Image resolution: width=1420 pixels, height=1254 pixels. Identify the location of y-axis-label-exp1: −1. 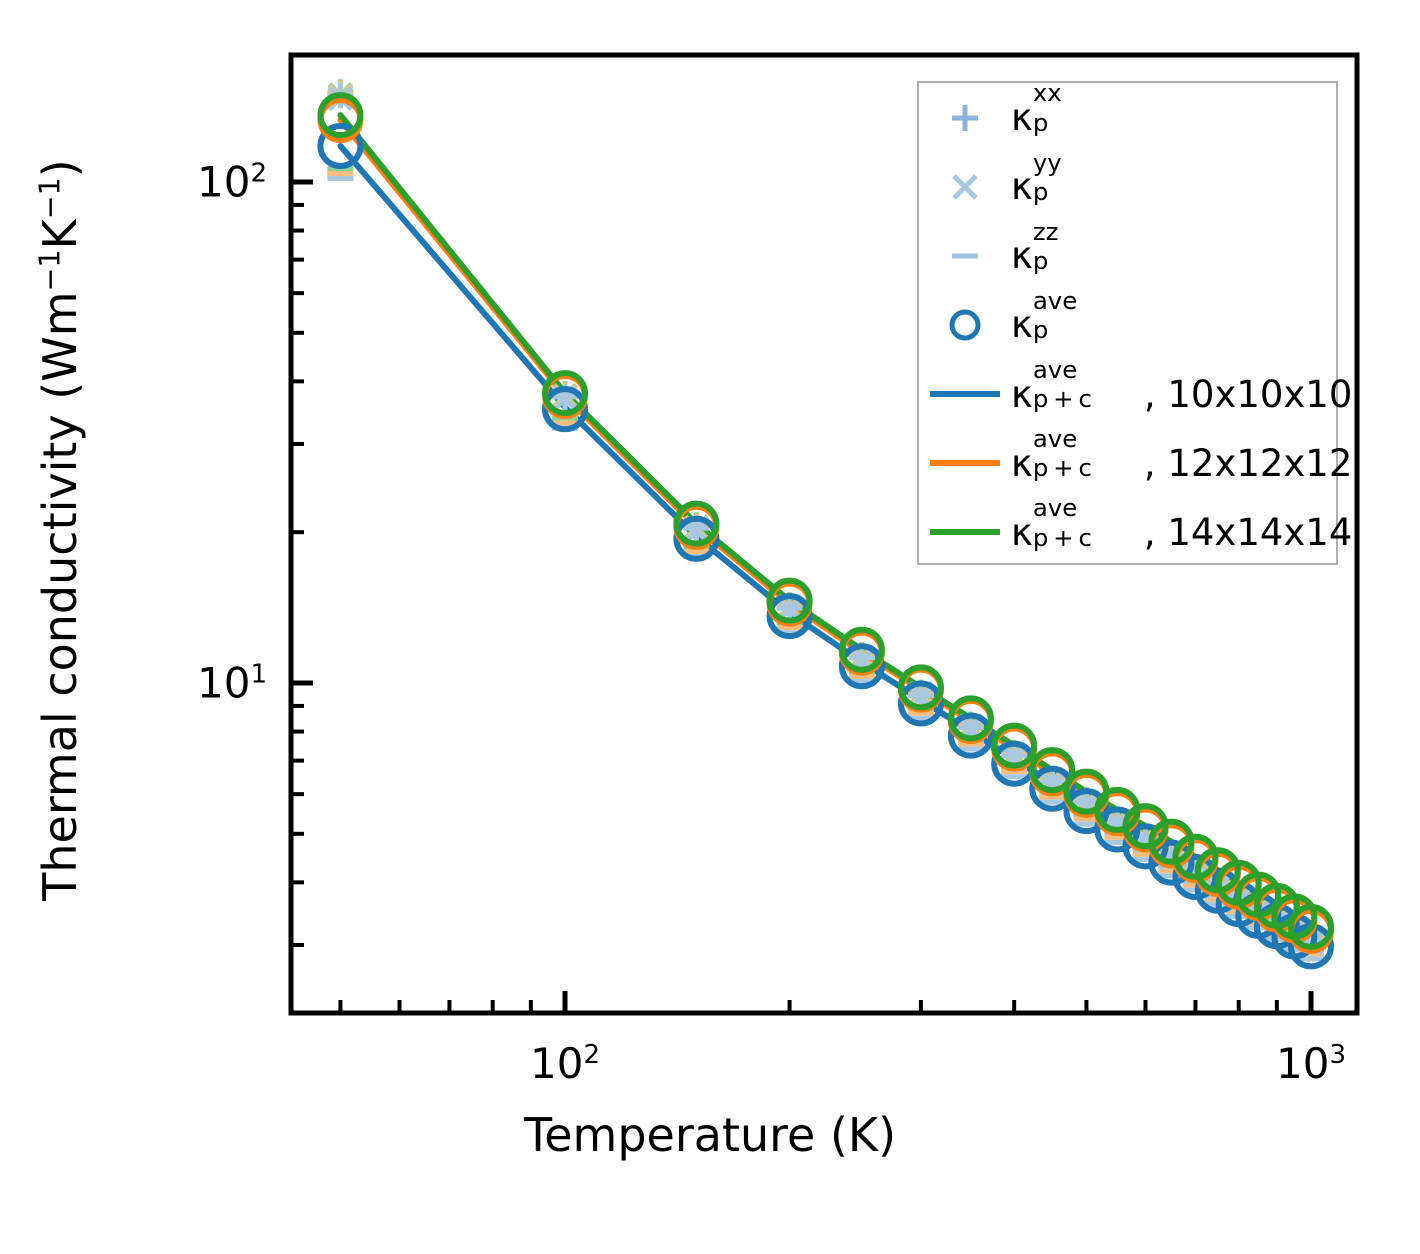
(50, 270).